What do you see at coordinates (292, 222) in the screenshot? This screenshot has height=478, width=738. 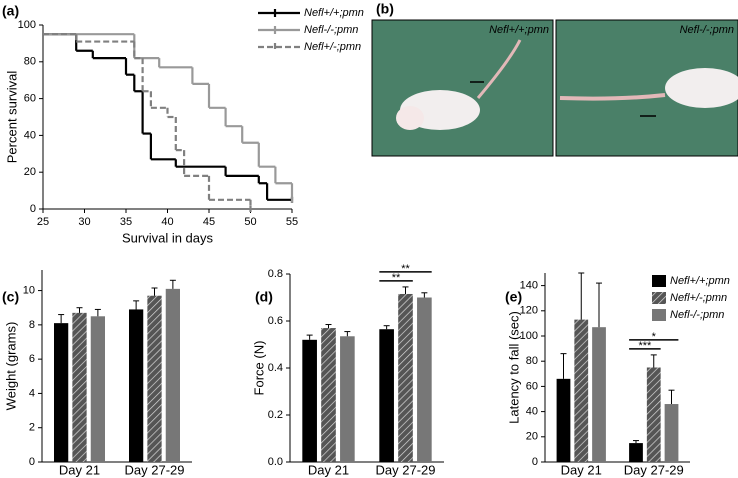 I see `x-tick-label: 55` at bounding box center [292, 222].